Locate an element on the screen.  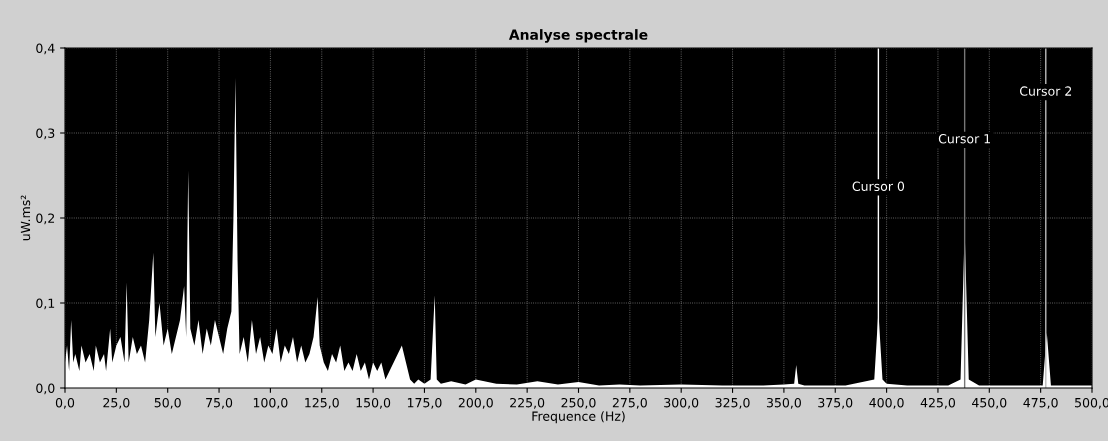
x-tick-label: 125,0 is located at coordinates (322, 403).